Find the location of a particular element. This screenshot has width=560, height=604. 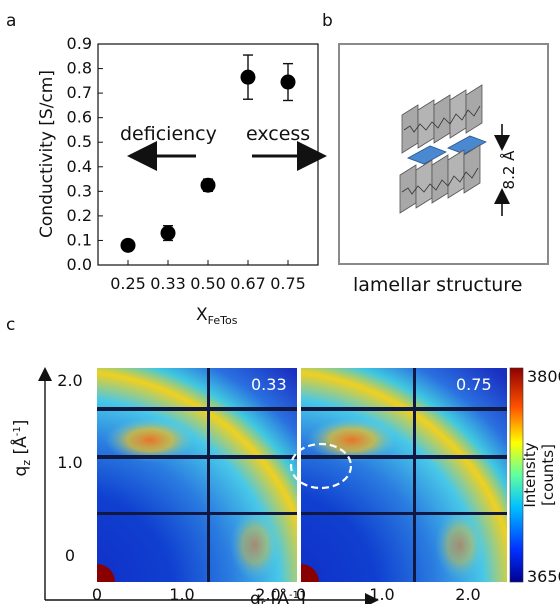

panel-label-c: c is located at coordinates (10, 325).